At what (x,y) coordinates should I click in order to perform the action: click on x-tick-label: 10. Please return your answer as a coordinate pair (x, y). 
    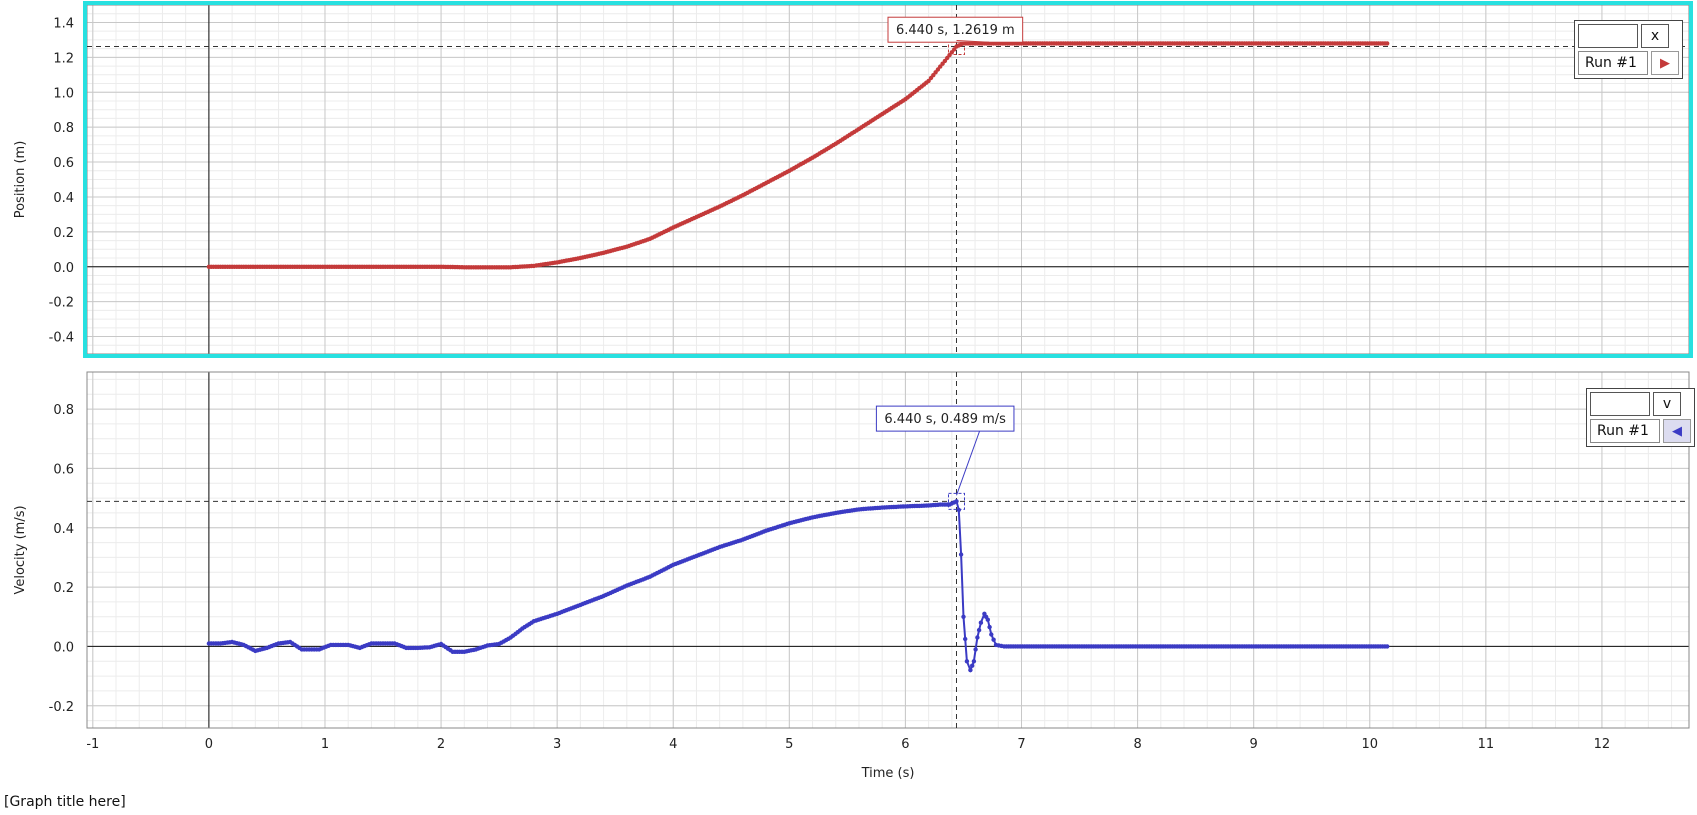
    Looking at the image, I should click on (1369, 744).